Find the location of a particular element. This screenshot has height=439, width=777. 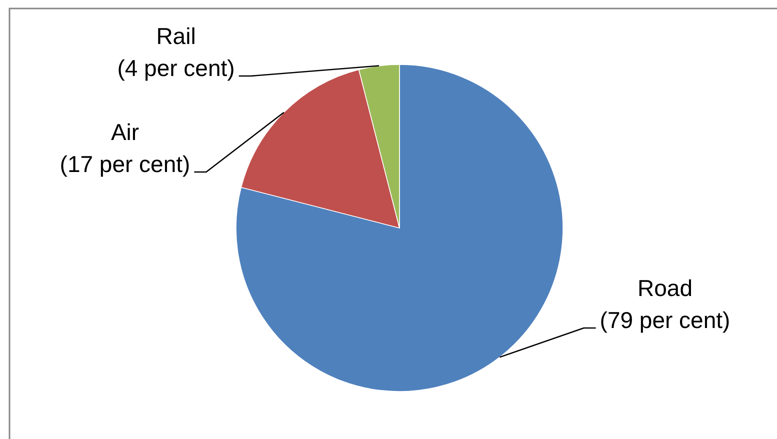

slice-label: Road is located at coordinates (665, 288).